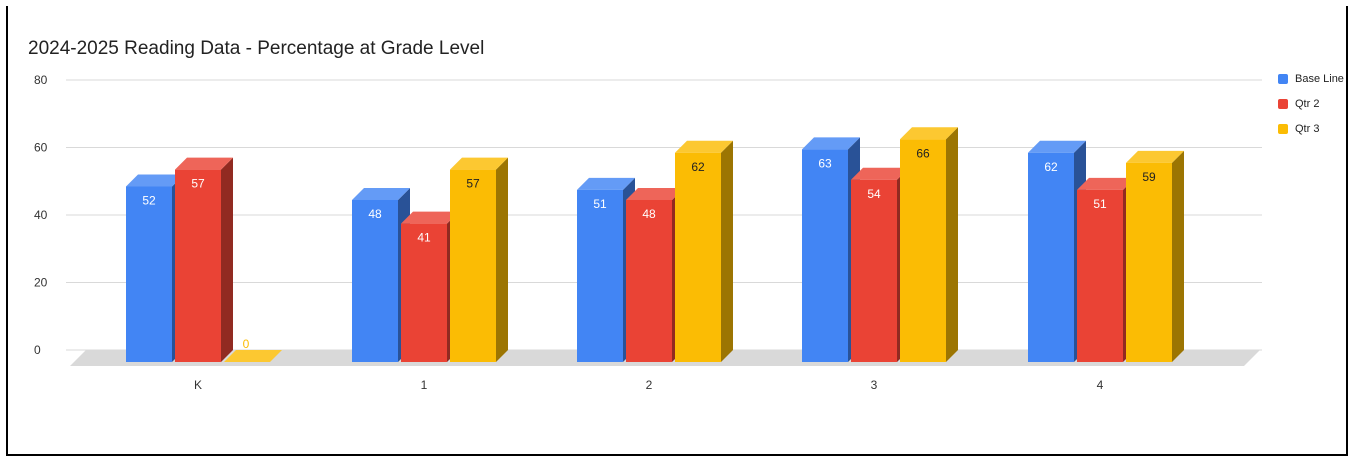  I want to click on legend-item: Base Line, so click(1311, 79).